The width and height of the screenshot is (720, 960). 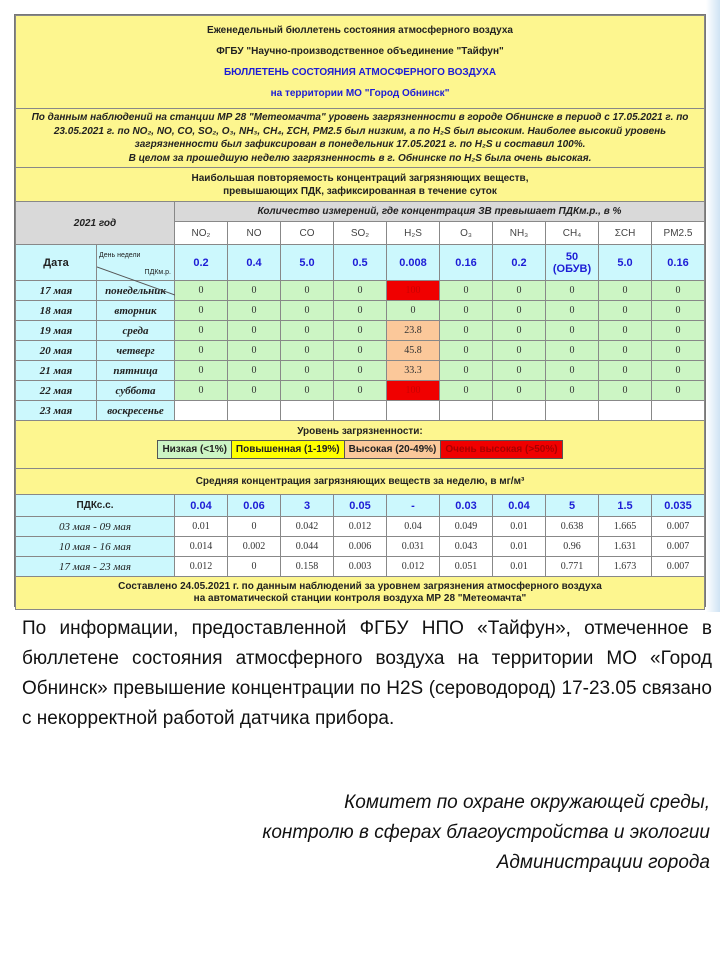 What do you see at coordinates (466, 526) in the screenshot?
I see `average-value: 0.049` at bounding box center [466, 526].